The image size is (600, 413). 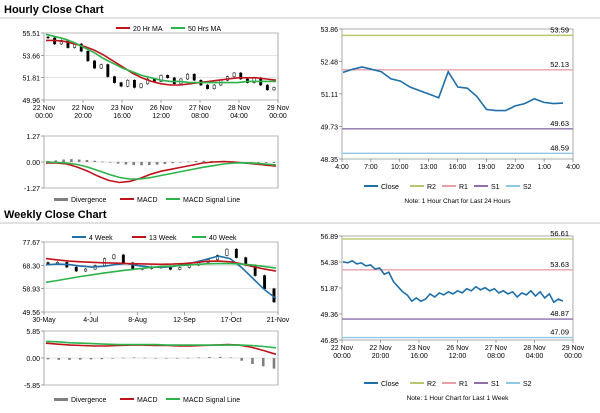 I want to click on legend-label-20-hr-ma: 20 Hr MA, so click(x=148, y=29).